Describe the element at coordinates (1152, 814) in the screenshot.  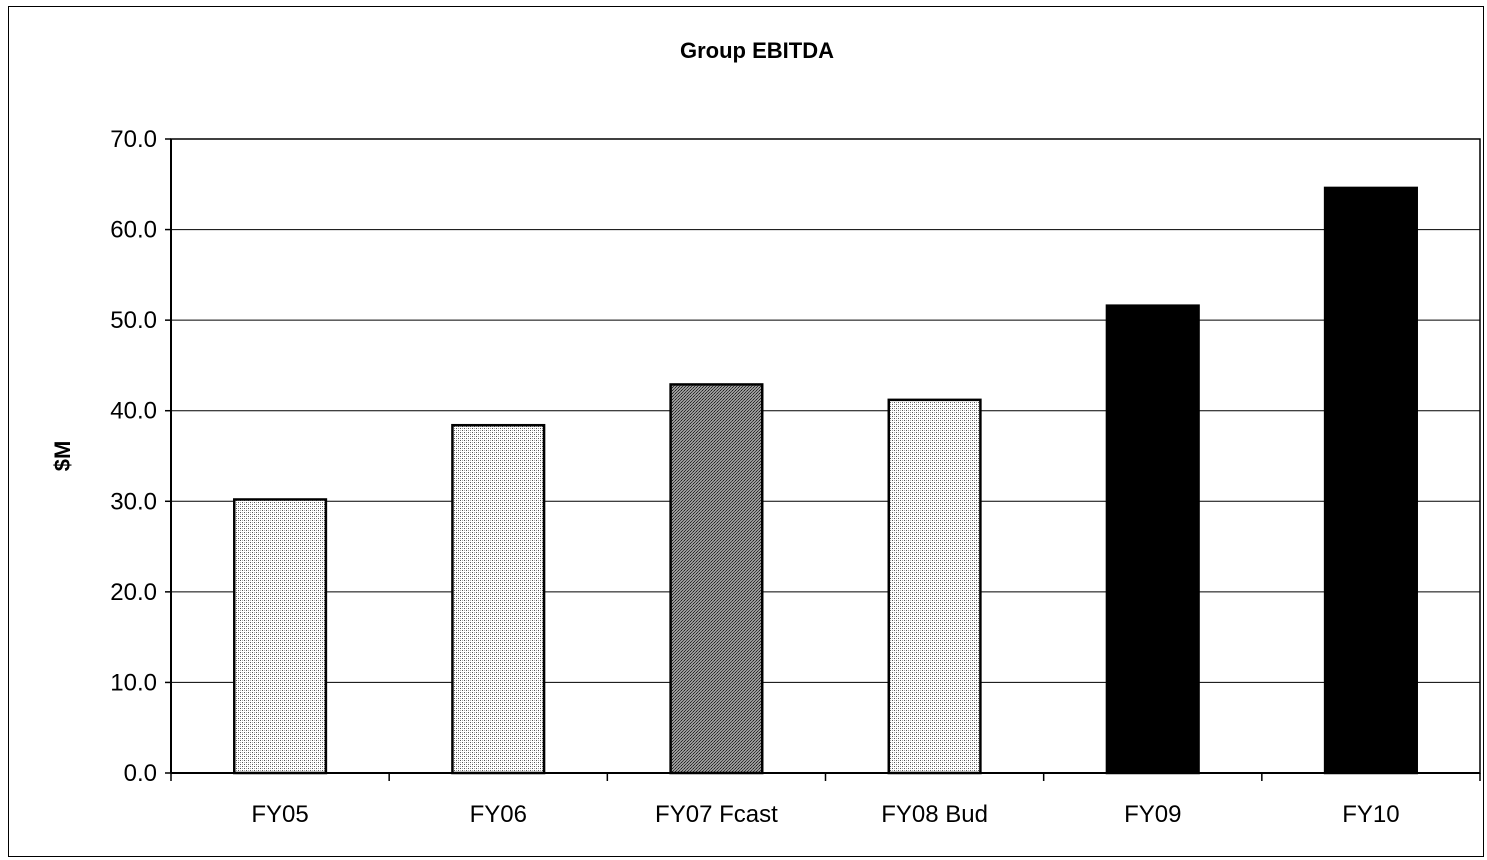
I see `x-tick-label: FY09` at that location.